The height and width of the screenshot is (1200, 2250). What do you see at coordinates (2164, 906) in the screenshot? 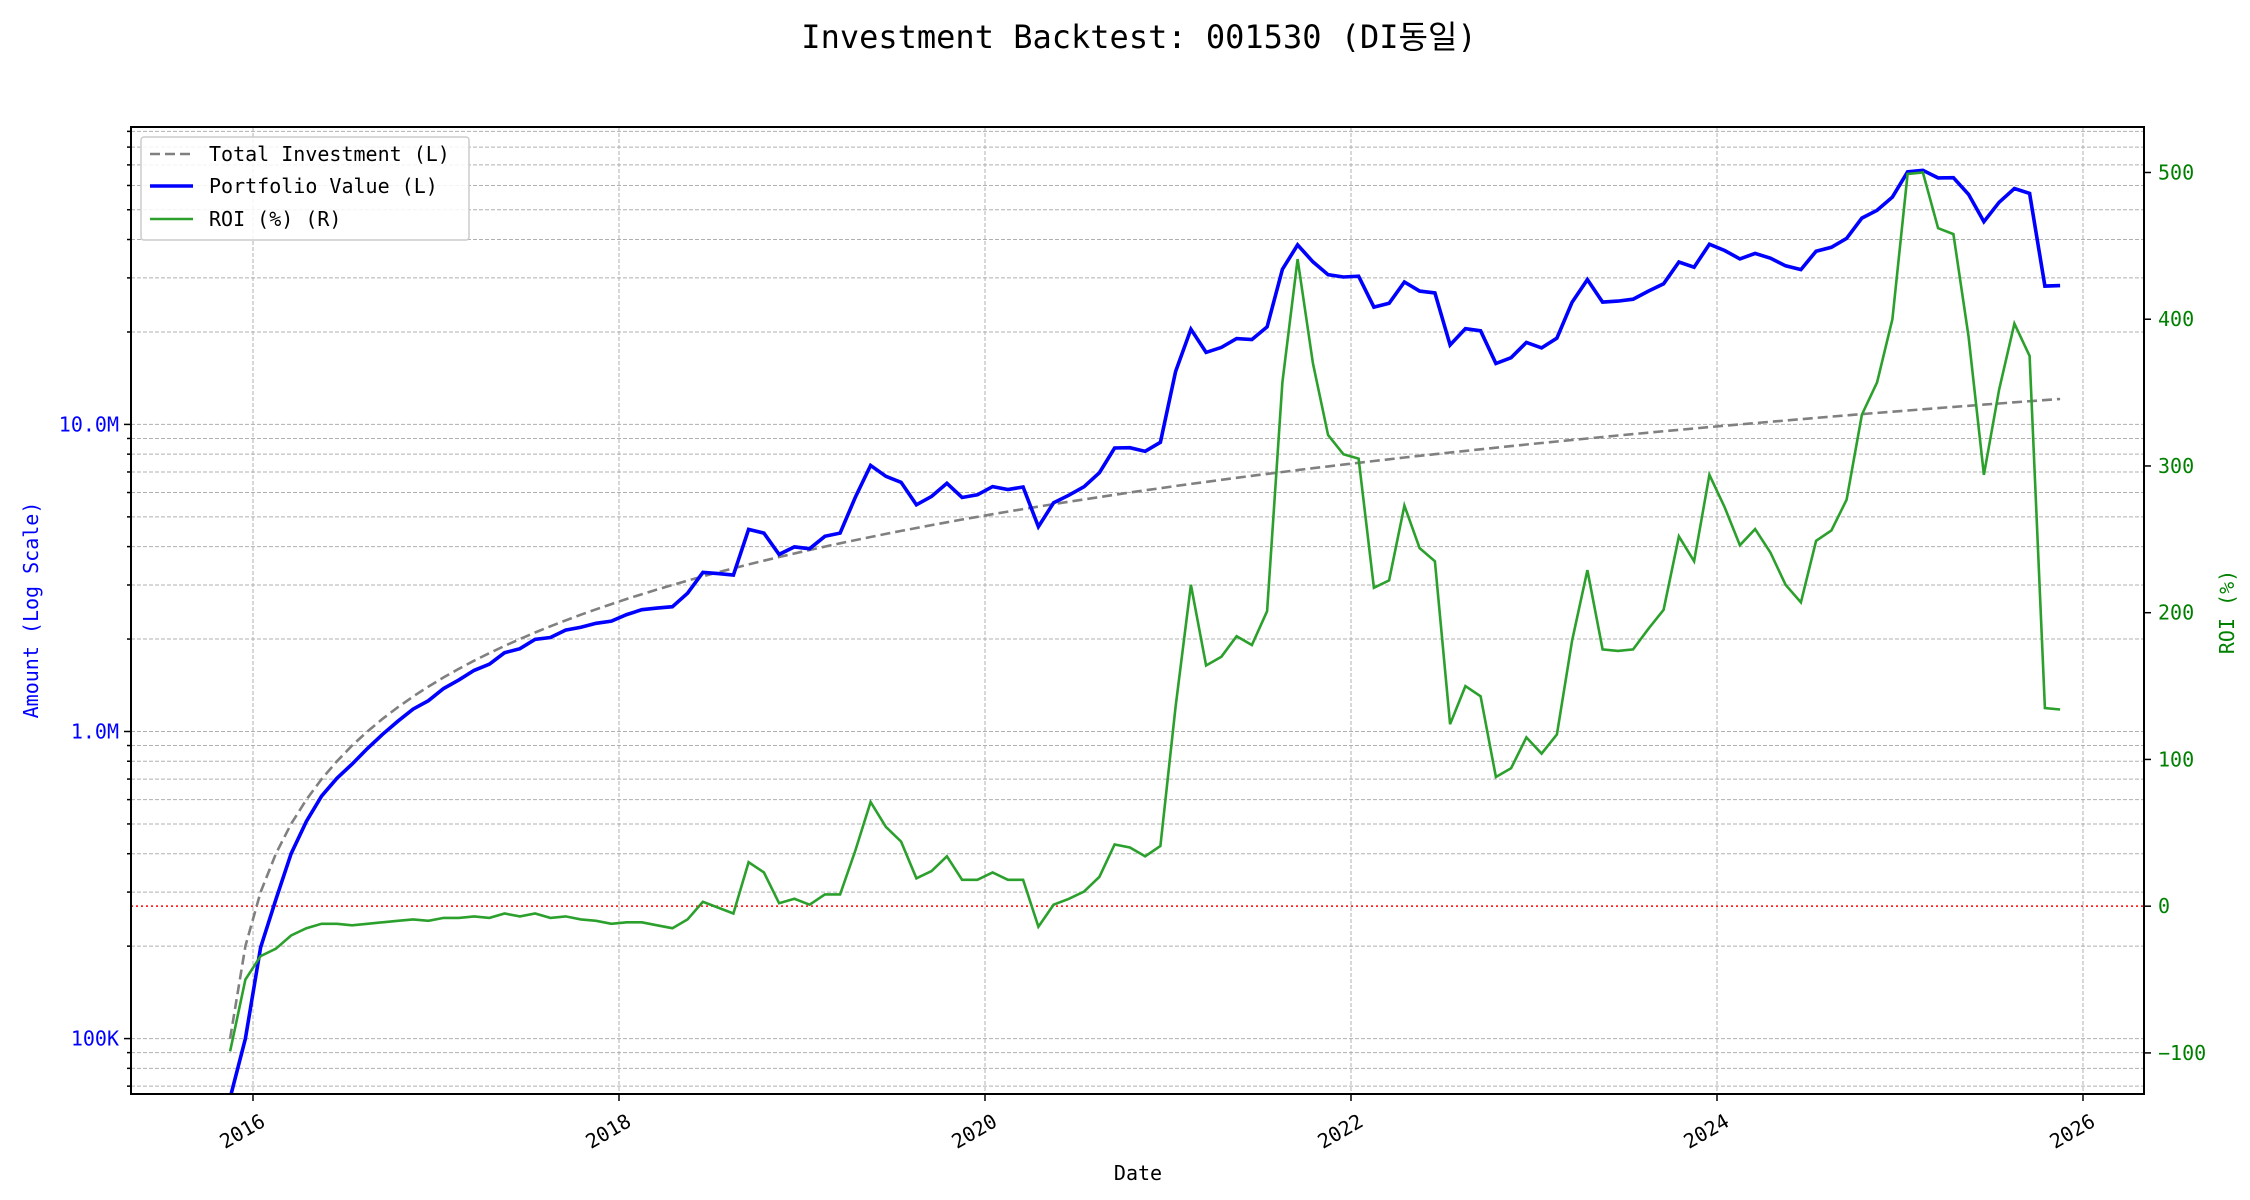
I see `y-right-tick-label: 0` at bounding box center [2164, 906].